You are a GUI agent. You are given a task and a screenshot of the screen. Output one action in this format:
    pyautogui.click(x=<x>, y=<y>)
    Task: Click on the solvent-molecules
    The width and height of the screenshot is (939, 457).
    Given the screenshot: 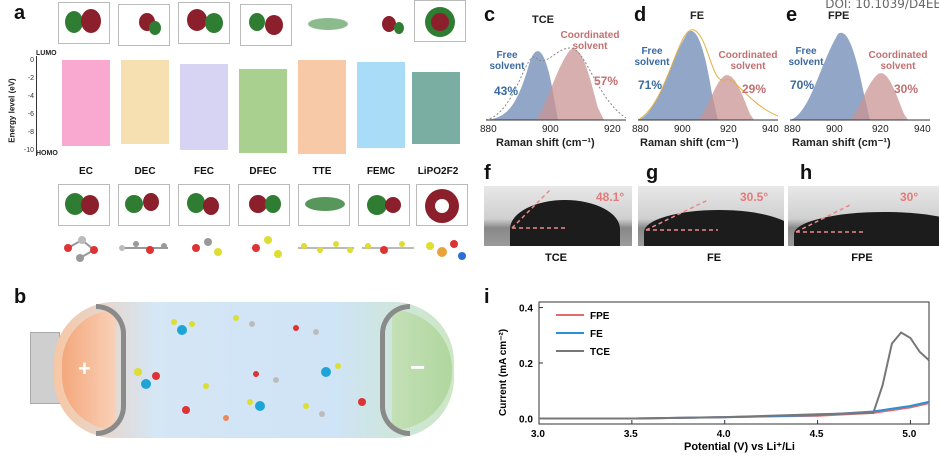 What is the action you would take?
    pyautogui.click(x=250, y=368)
    